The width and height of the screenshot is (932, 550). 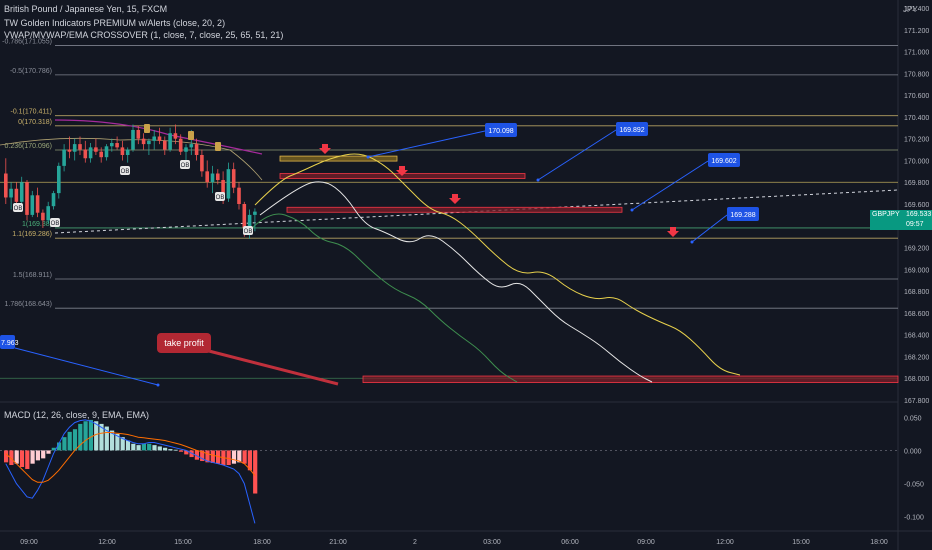 I want to click on projection-path-green, so click(x=383, y=298).